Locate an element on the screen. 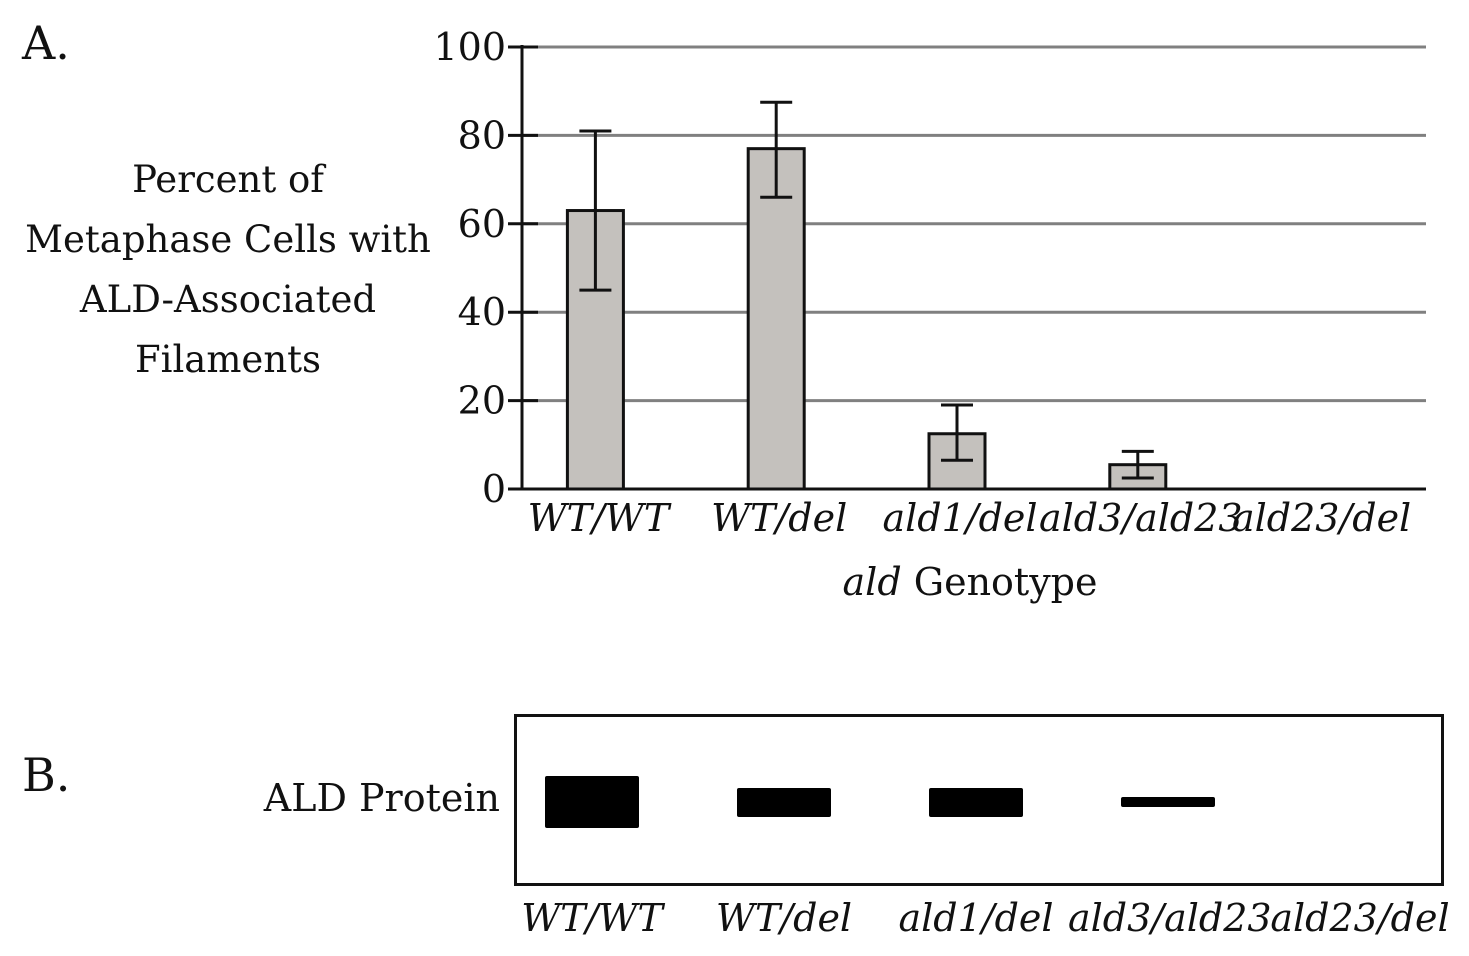 The height and width of the screenshot is (956, 1469). blot-lane-label: WT/del is located at coordinates (784, 918).